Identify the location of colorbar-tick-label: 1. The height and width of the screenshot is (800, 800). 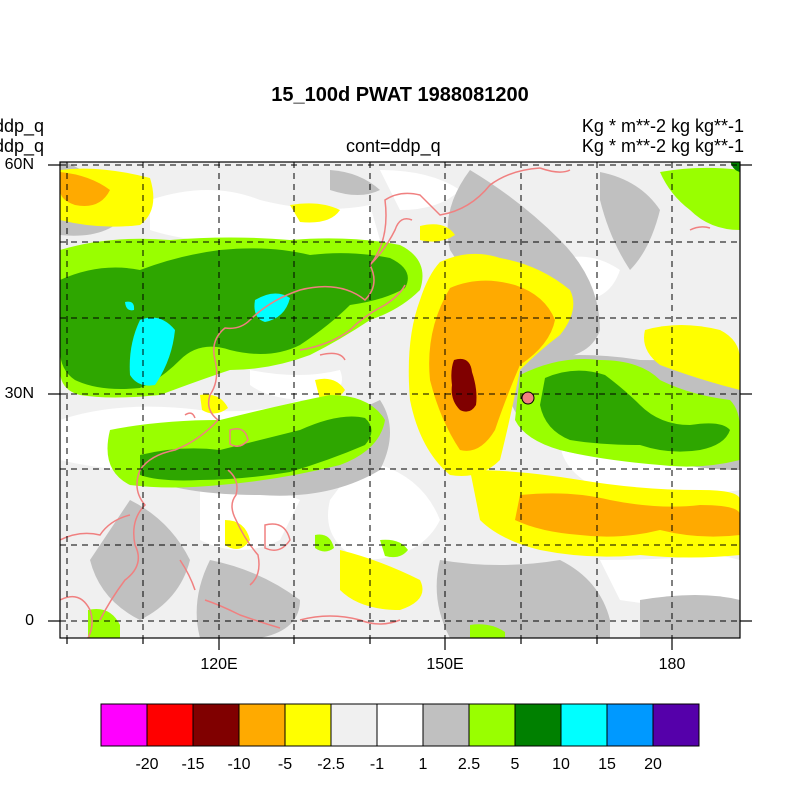
(423, 764).